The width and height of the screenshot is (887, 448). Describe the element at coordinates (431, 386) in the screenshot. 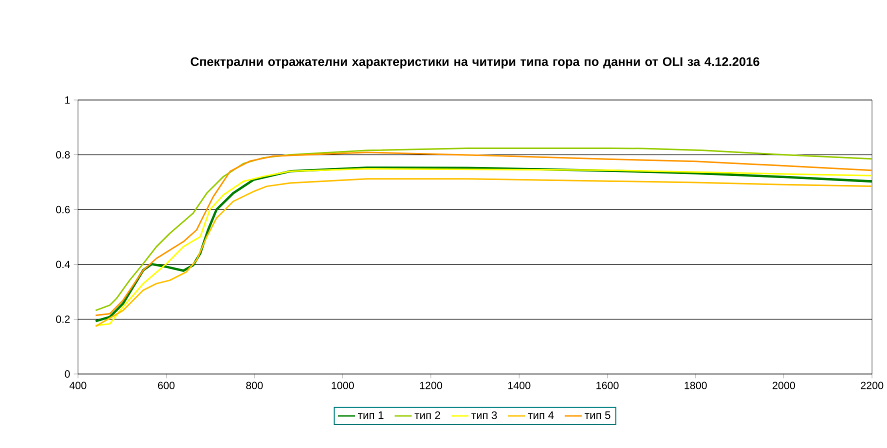

I see `x-tick-label: 1200` at that location.